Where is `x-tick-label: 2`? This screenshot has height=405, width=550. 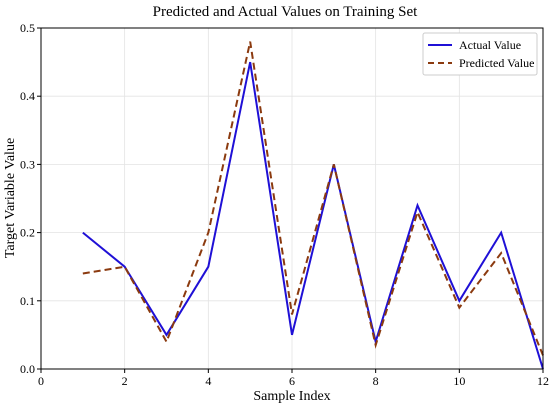
x-tick-label: 2 is located at coordinates (125, 381).